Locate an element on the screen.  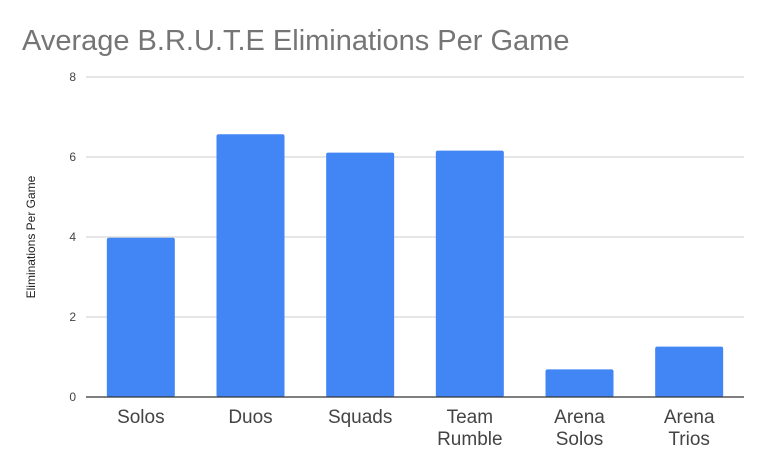
x-tick-label-line: Squads is located at coordinates (360, 417).